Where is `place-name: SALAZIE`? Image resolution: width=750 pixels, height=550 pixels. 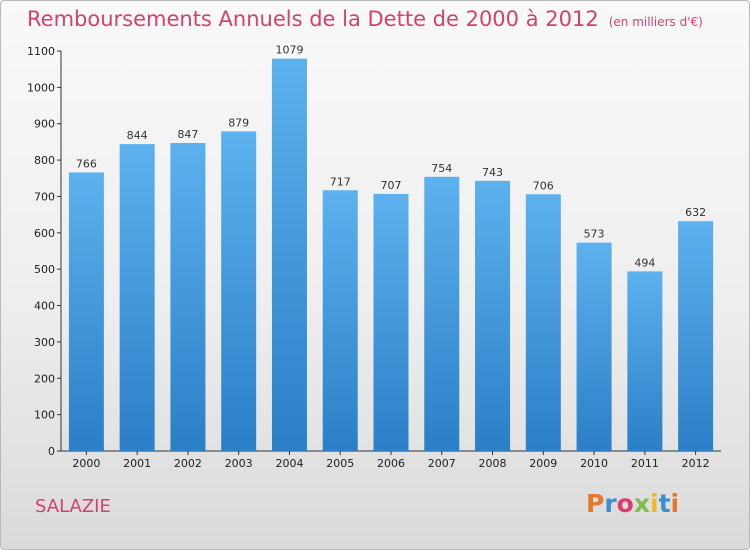
place-name: SALAZIE is located at coordinates (73, 506).